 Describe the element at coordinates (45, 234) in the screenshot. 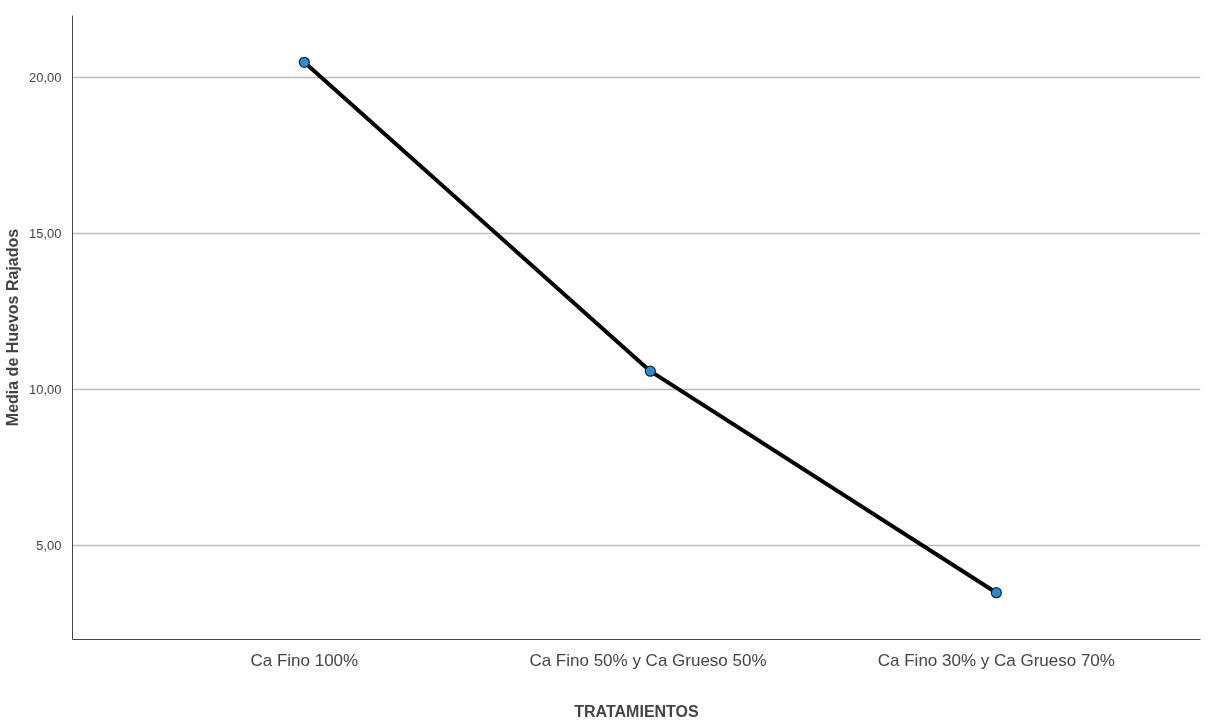

I see `y-tick-label: 15,00` at that location.